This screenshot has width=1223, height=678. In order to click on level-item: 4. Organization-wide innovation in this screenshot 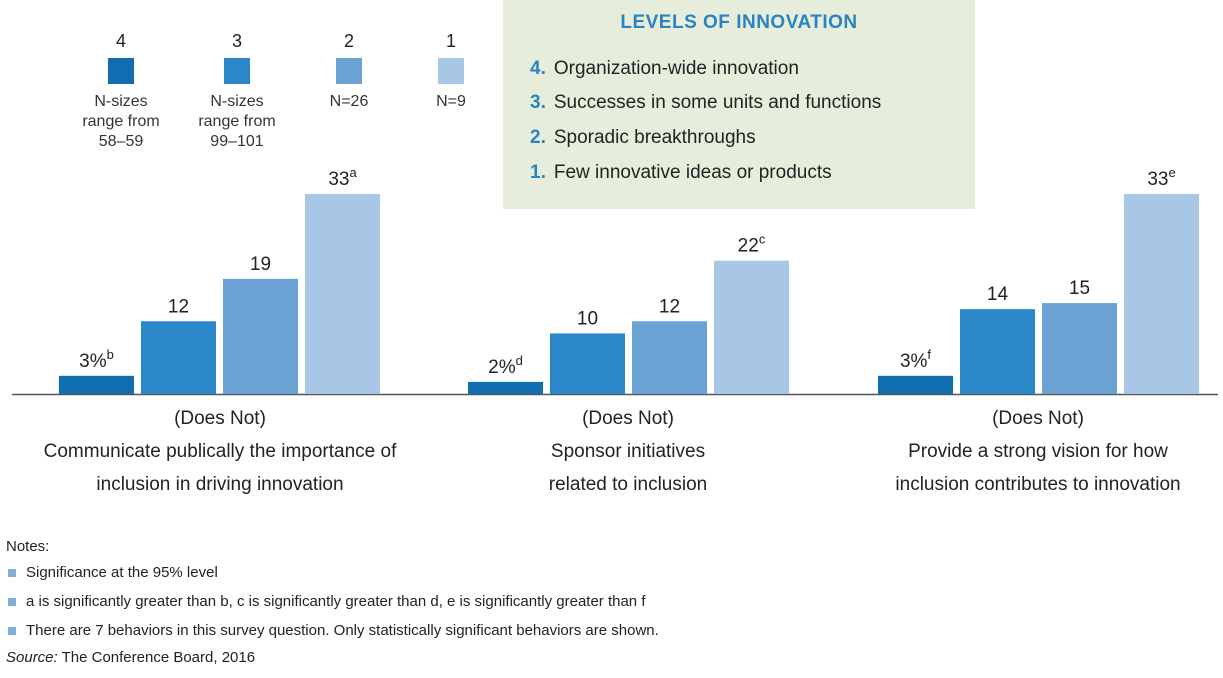, I will do `click(664, 69)`.